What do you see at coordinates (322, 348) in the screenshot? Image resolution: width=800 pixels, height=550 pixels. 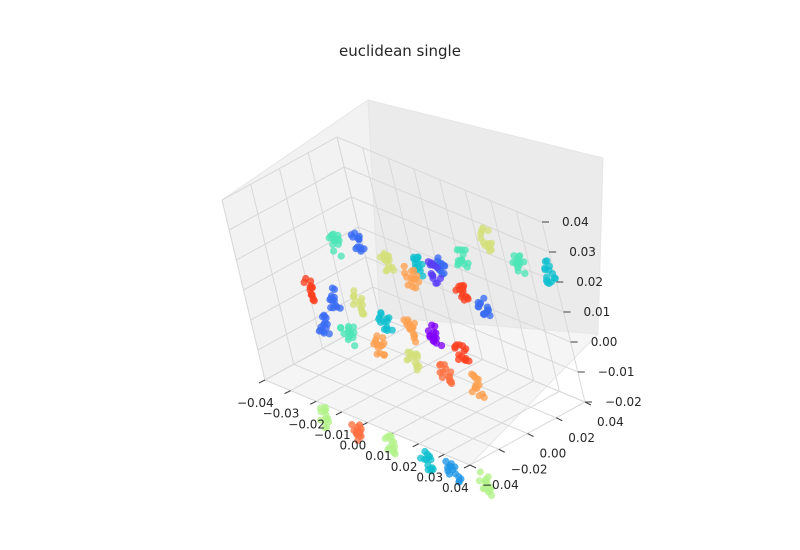 I see `grid-line-z-side` at bounding box center [322, 348].